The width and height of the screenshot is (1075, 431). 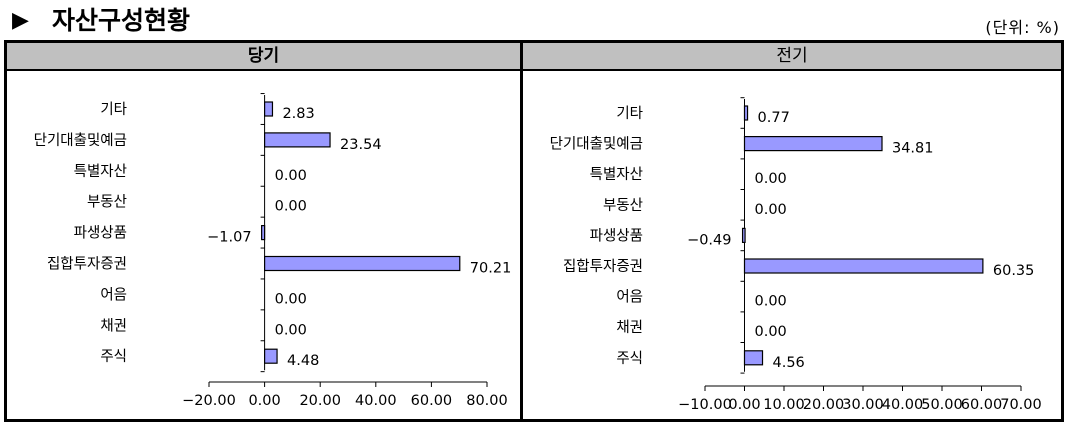 What do you see at coordinates (538, 21) in the screenshot?
I see `title-row: ▶ 자산구성현황 (단위: %)` at bounding box center [538, 21].